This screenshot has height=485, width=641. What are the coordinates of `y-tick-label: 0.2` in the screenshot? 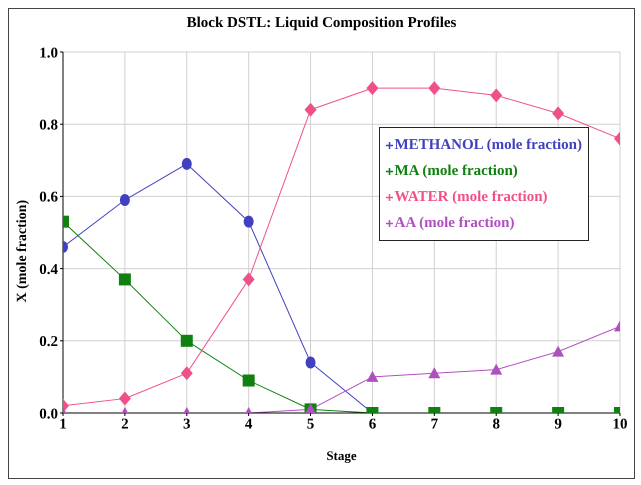 It's located at (48, 342).